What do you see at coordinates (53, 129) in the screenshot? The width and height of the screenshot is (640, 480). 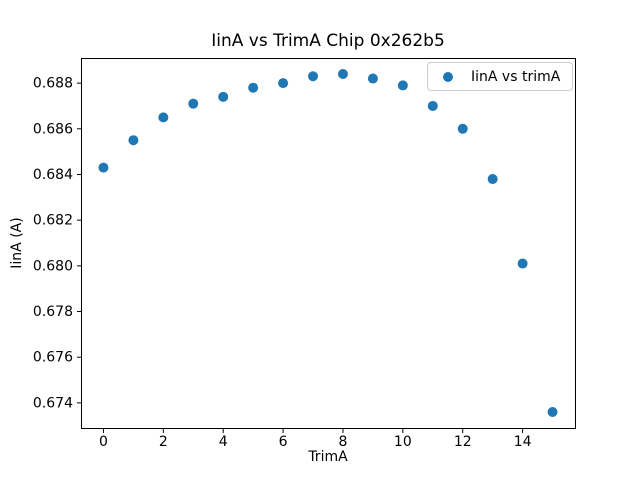 I see `y-tick-label: 0.686` at bounding box center [53, 129].